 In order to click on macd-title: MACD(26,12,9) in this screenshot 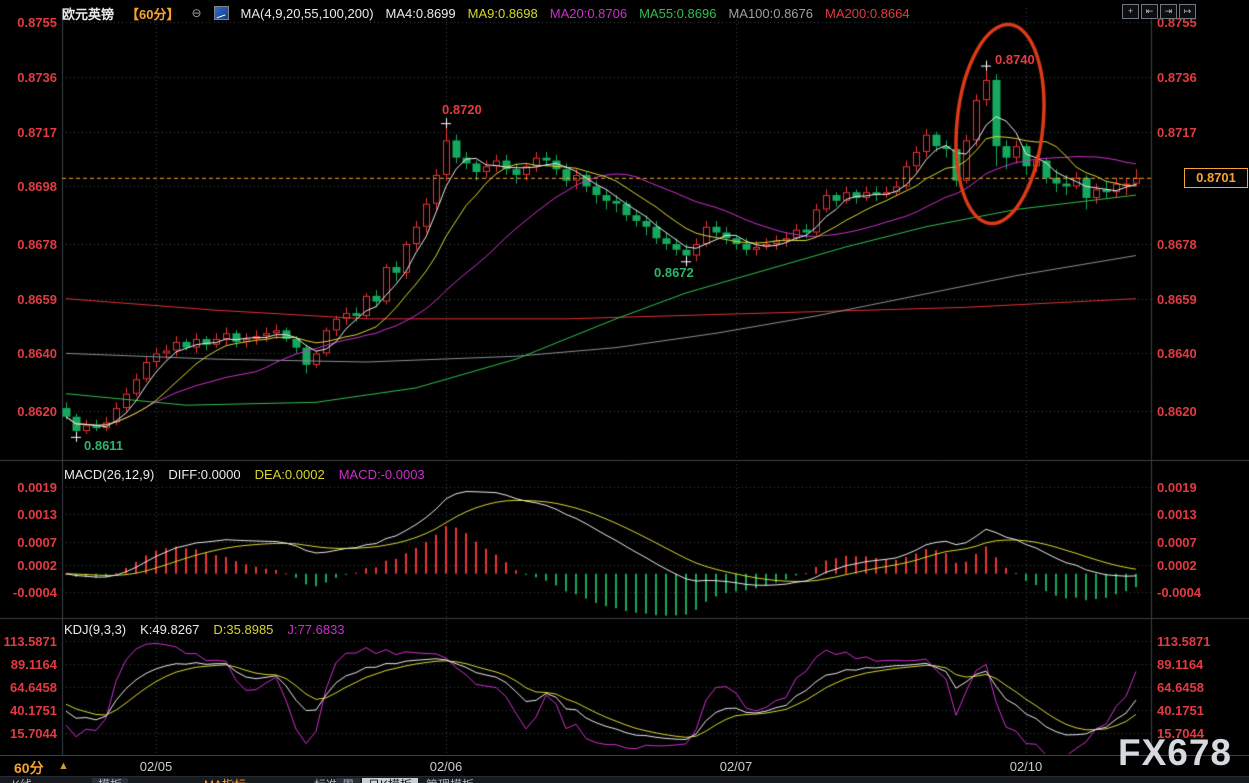, I will do `click(109, 474)`.